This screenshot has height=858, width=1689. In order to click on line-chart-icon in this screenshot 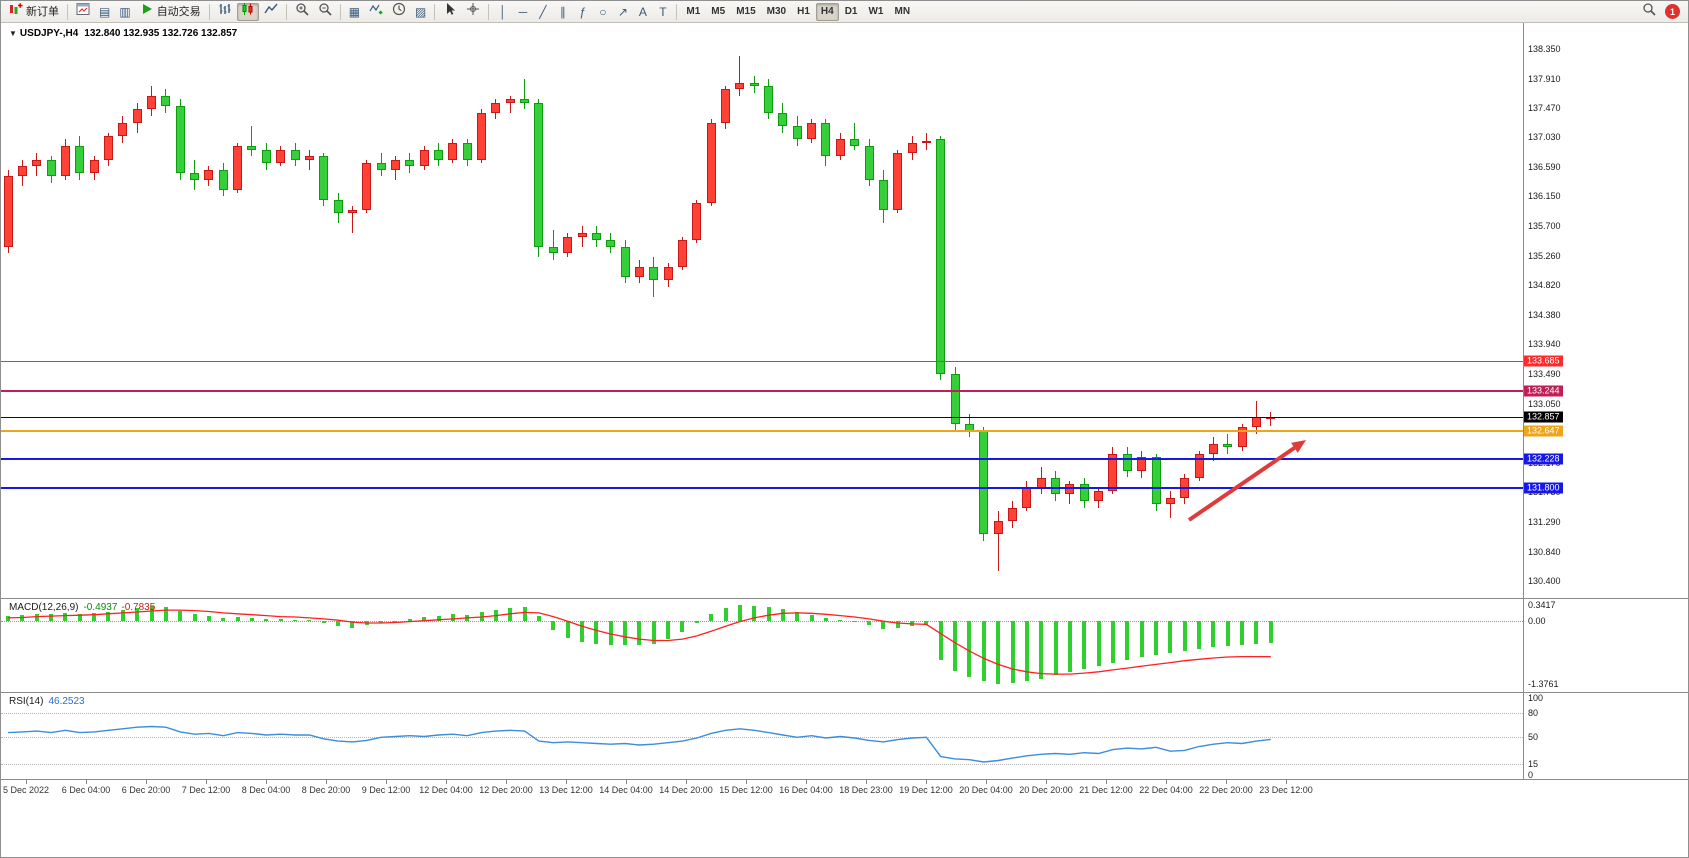, I will do `click(271, 11)`.